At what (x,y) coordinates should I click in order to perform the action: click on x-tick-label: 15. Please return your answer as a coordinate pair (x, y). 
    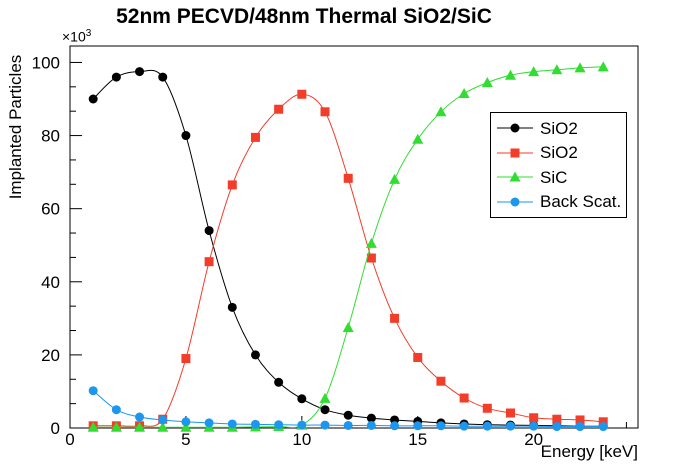
    Looking at the image, I should click on (417, 439).